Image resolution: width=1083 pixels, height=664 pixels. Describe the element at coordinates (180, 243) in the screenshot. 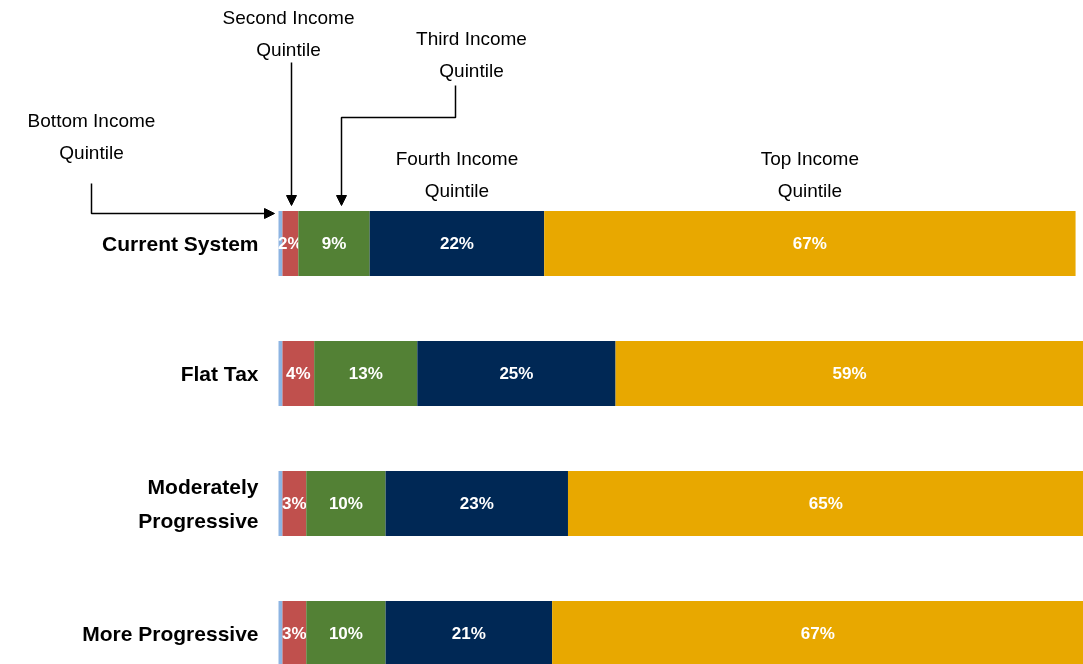

I see `y-tick-label: Current System` at that location.